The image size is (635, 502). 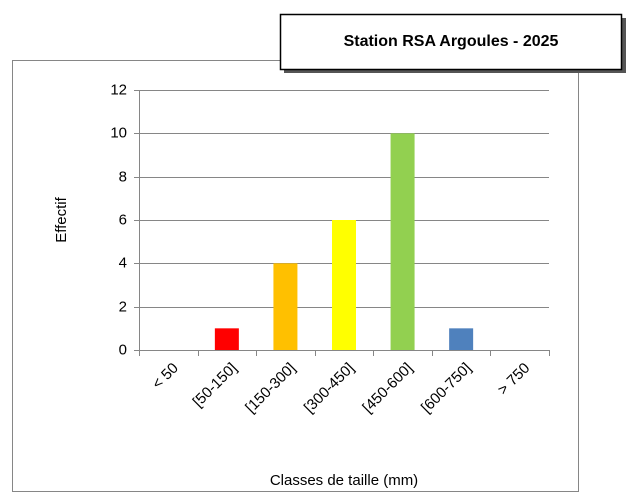 I want to click on chart-title: Station RSA Argoules - 2025, so click(x=451, y=41).